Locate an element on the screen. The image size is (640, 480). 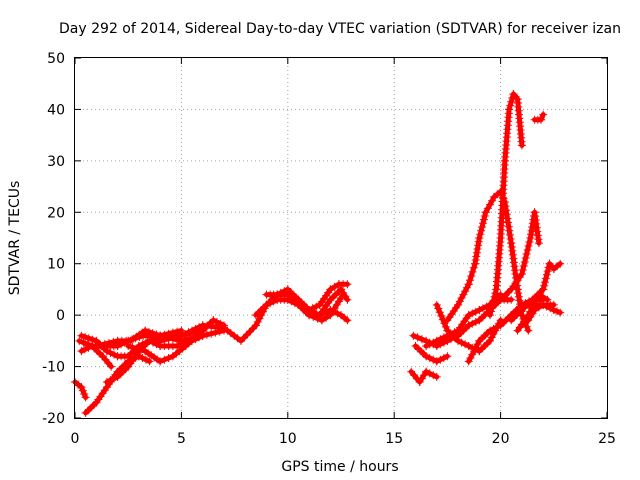
data-series-s28 is located at coordinates (541, 312).